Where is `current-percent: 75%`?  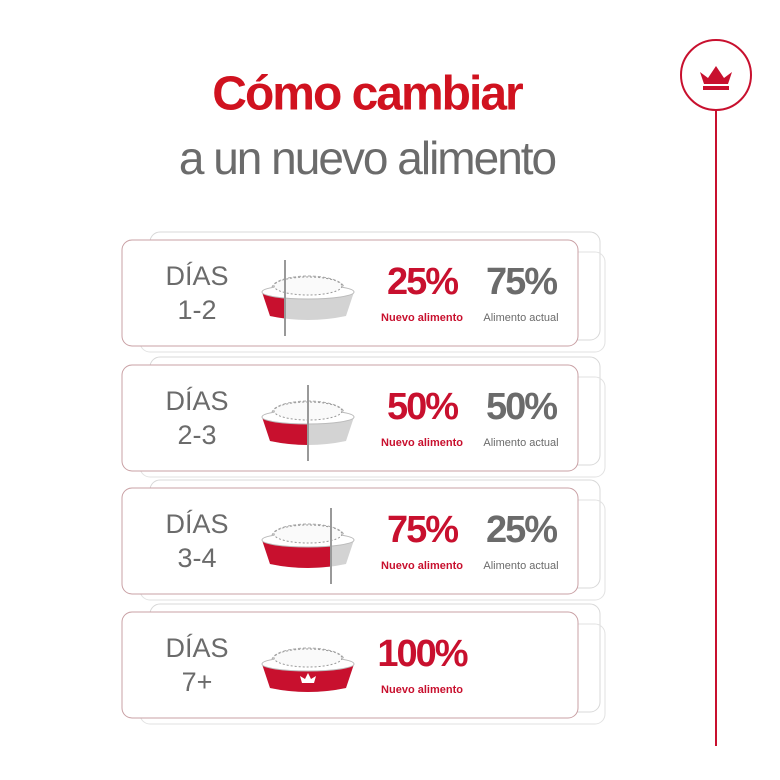
current-percent: 75% is located at coordinates (521, 282).